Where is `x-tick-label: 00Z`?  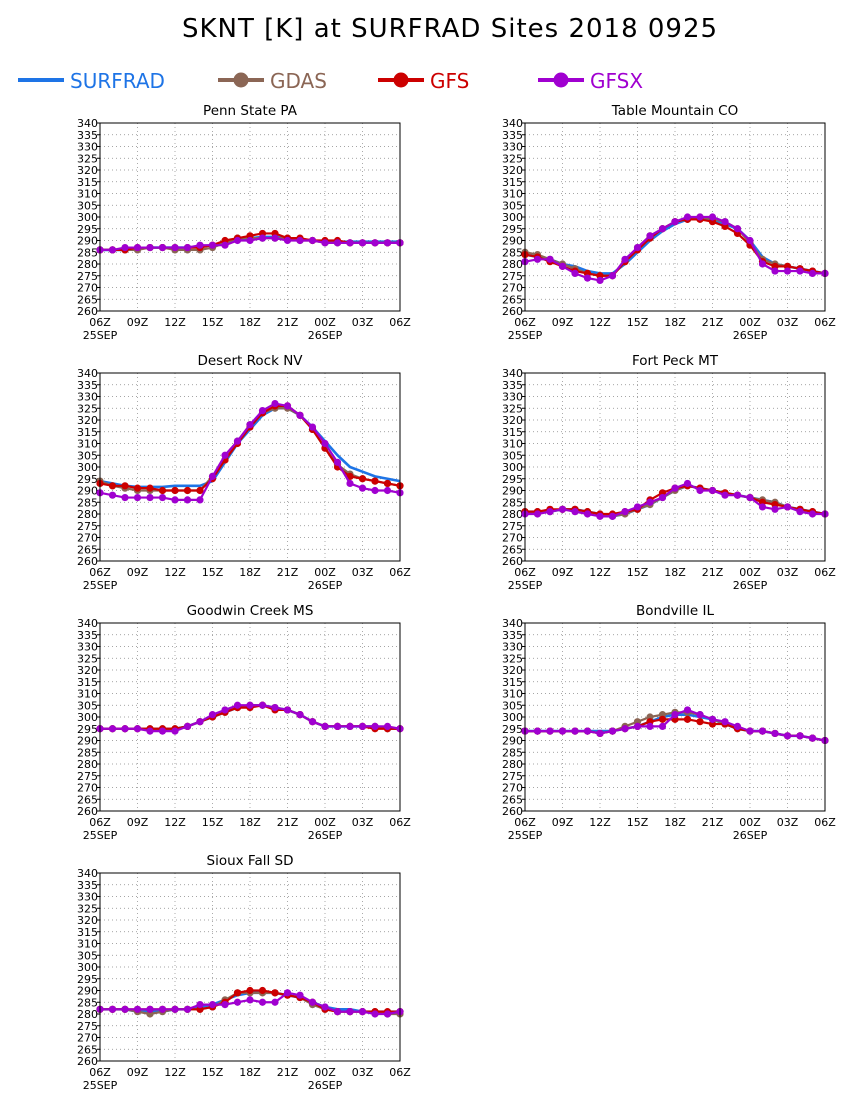
x-tick-label: 00Z is located at coordinates (750, 322).